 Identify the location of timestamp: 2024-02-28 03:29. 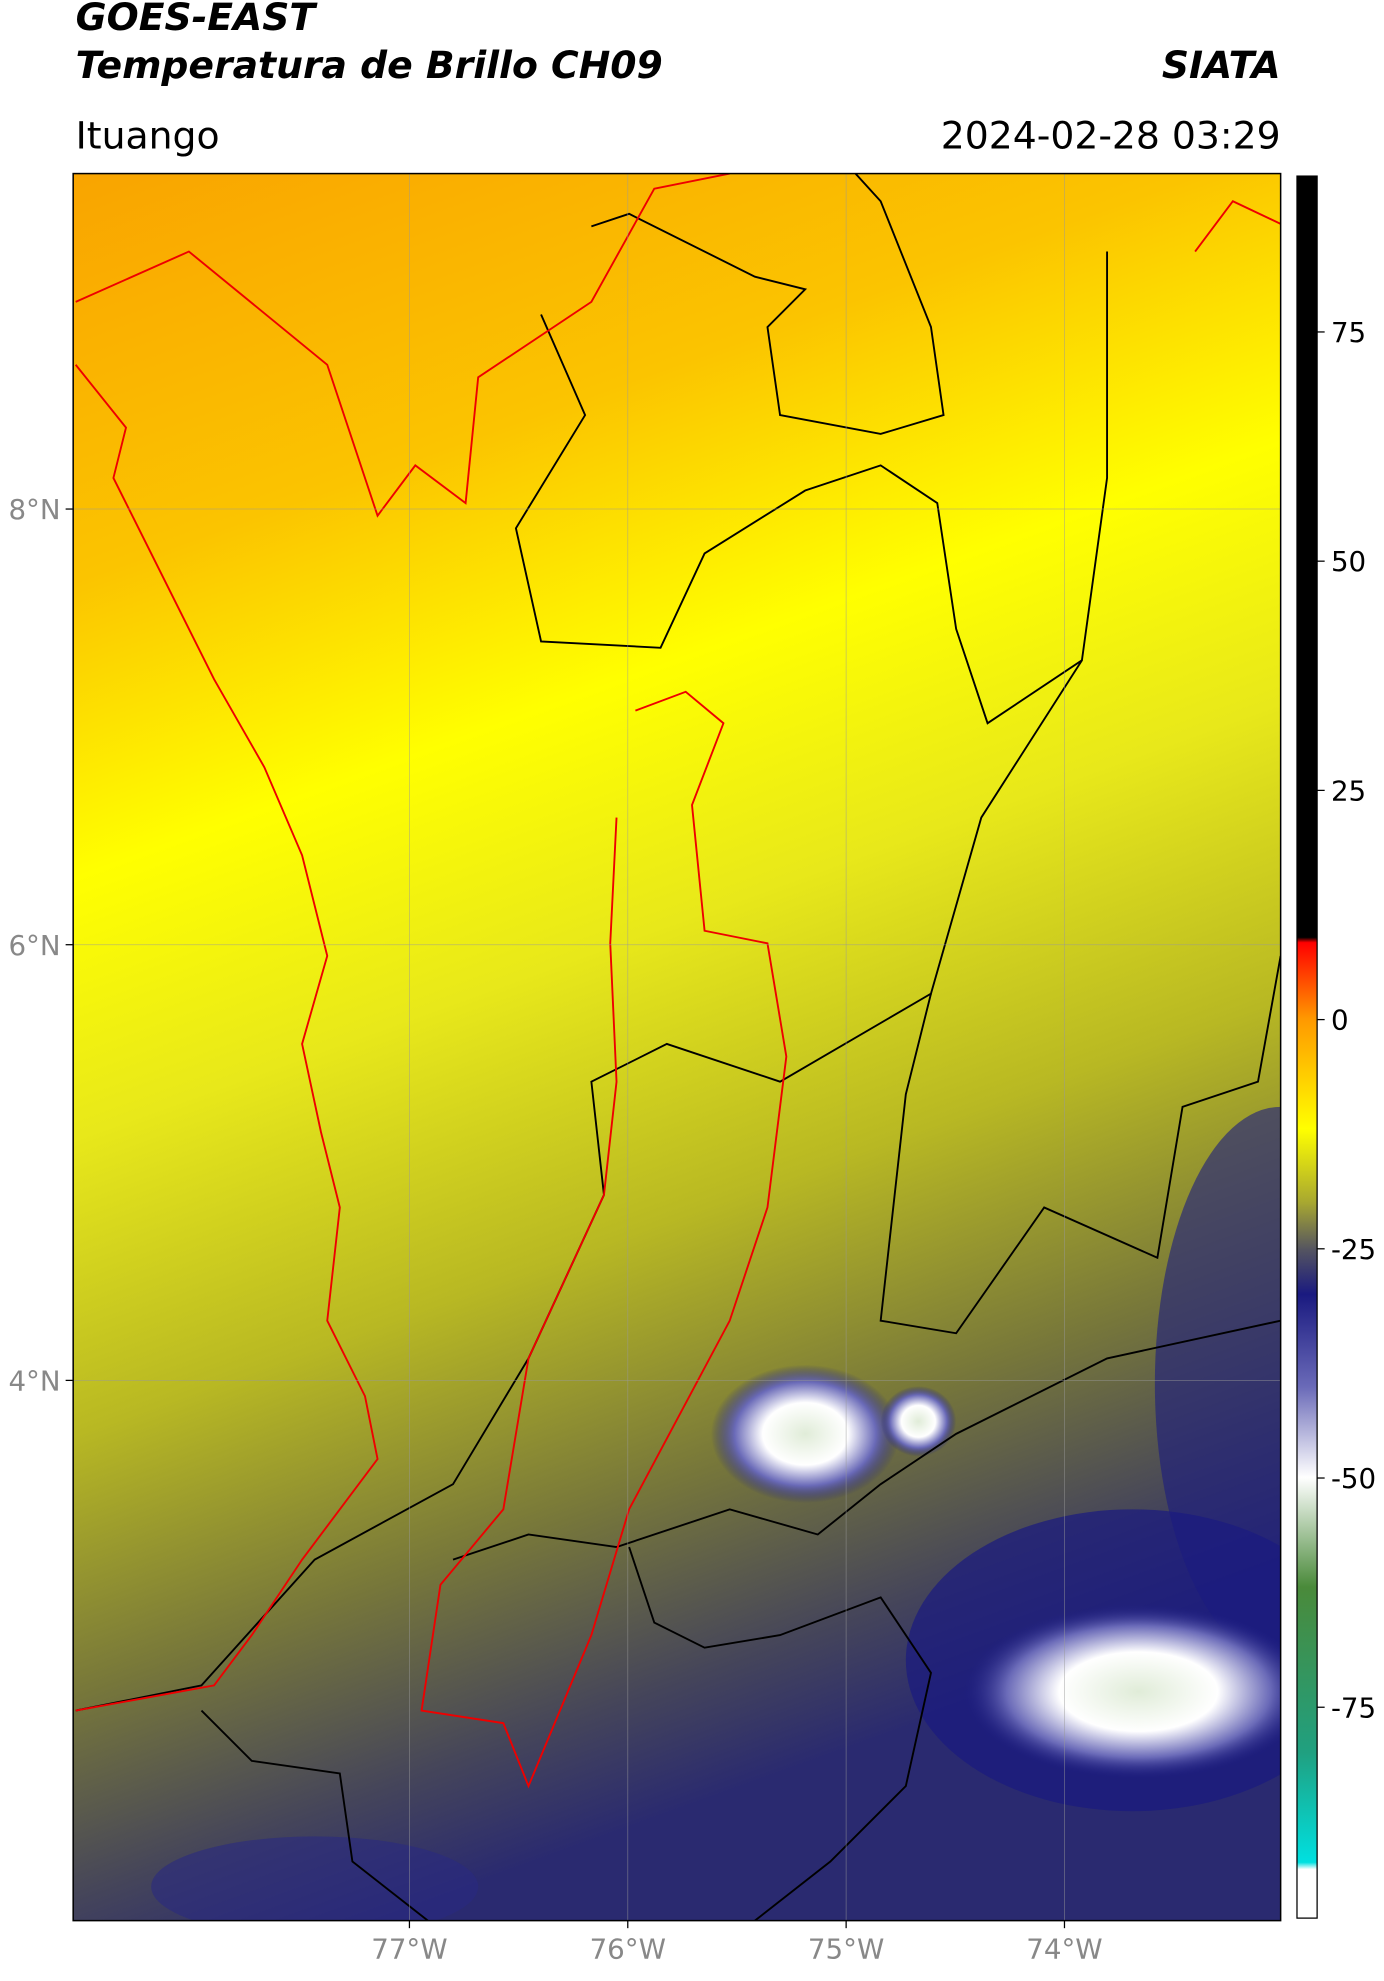
(1111, 135).